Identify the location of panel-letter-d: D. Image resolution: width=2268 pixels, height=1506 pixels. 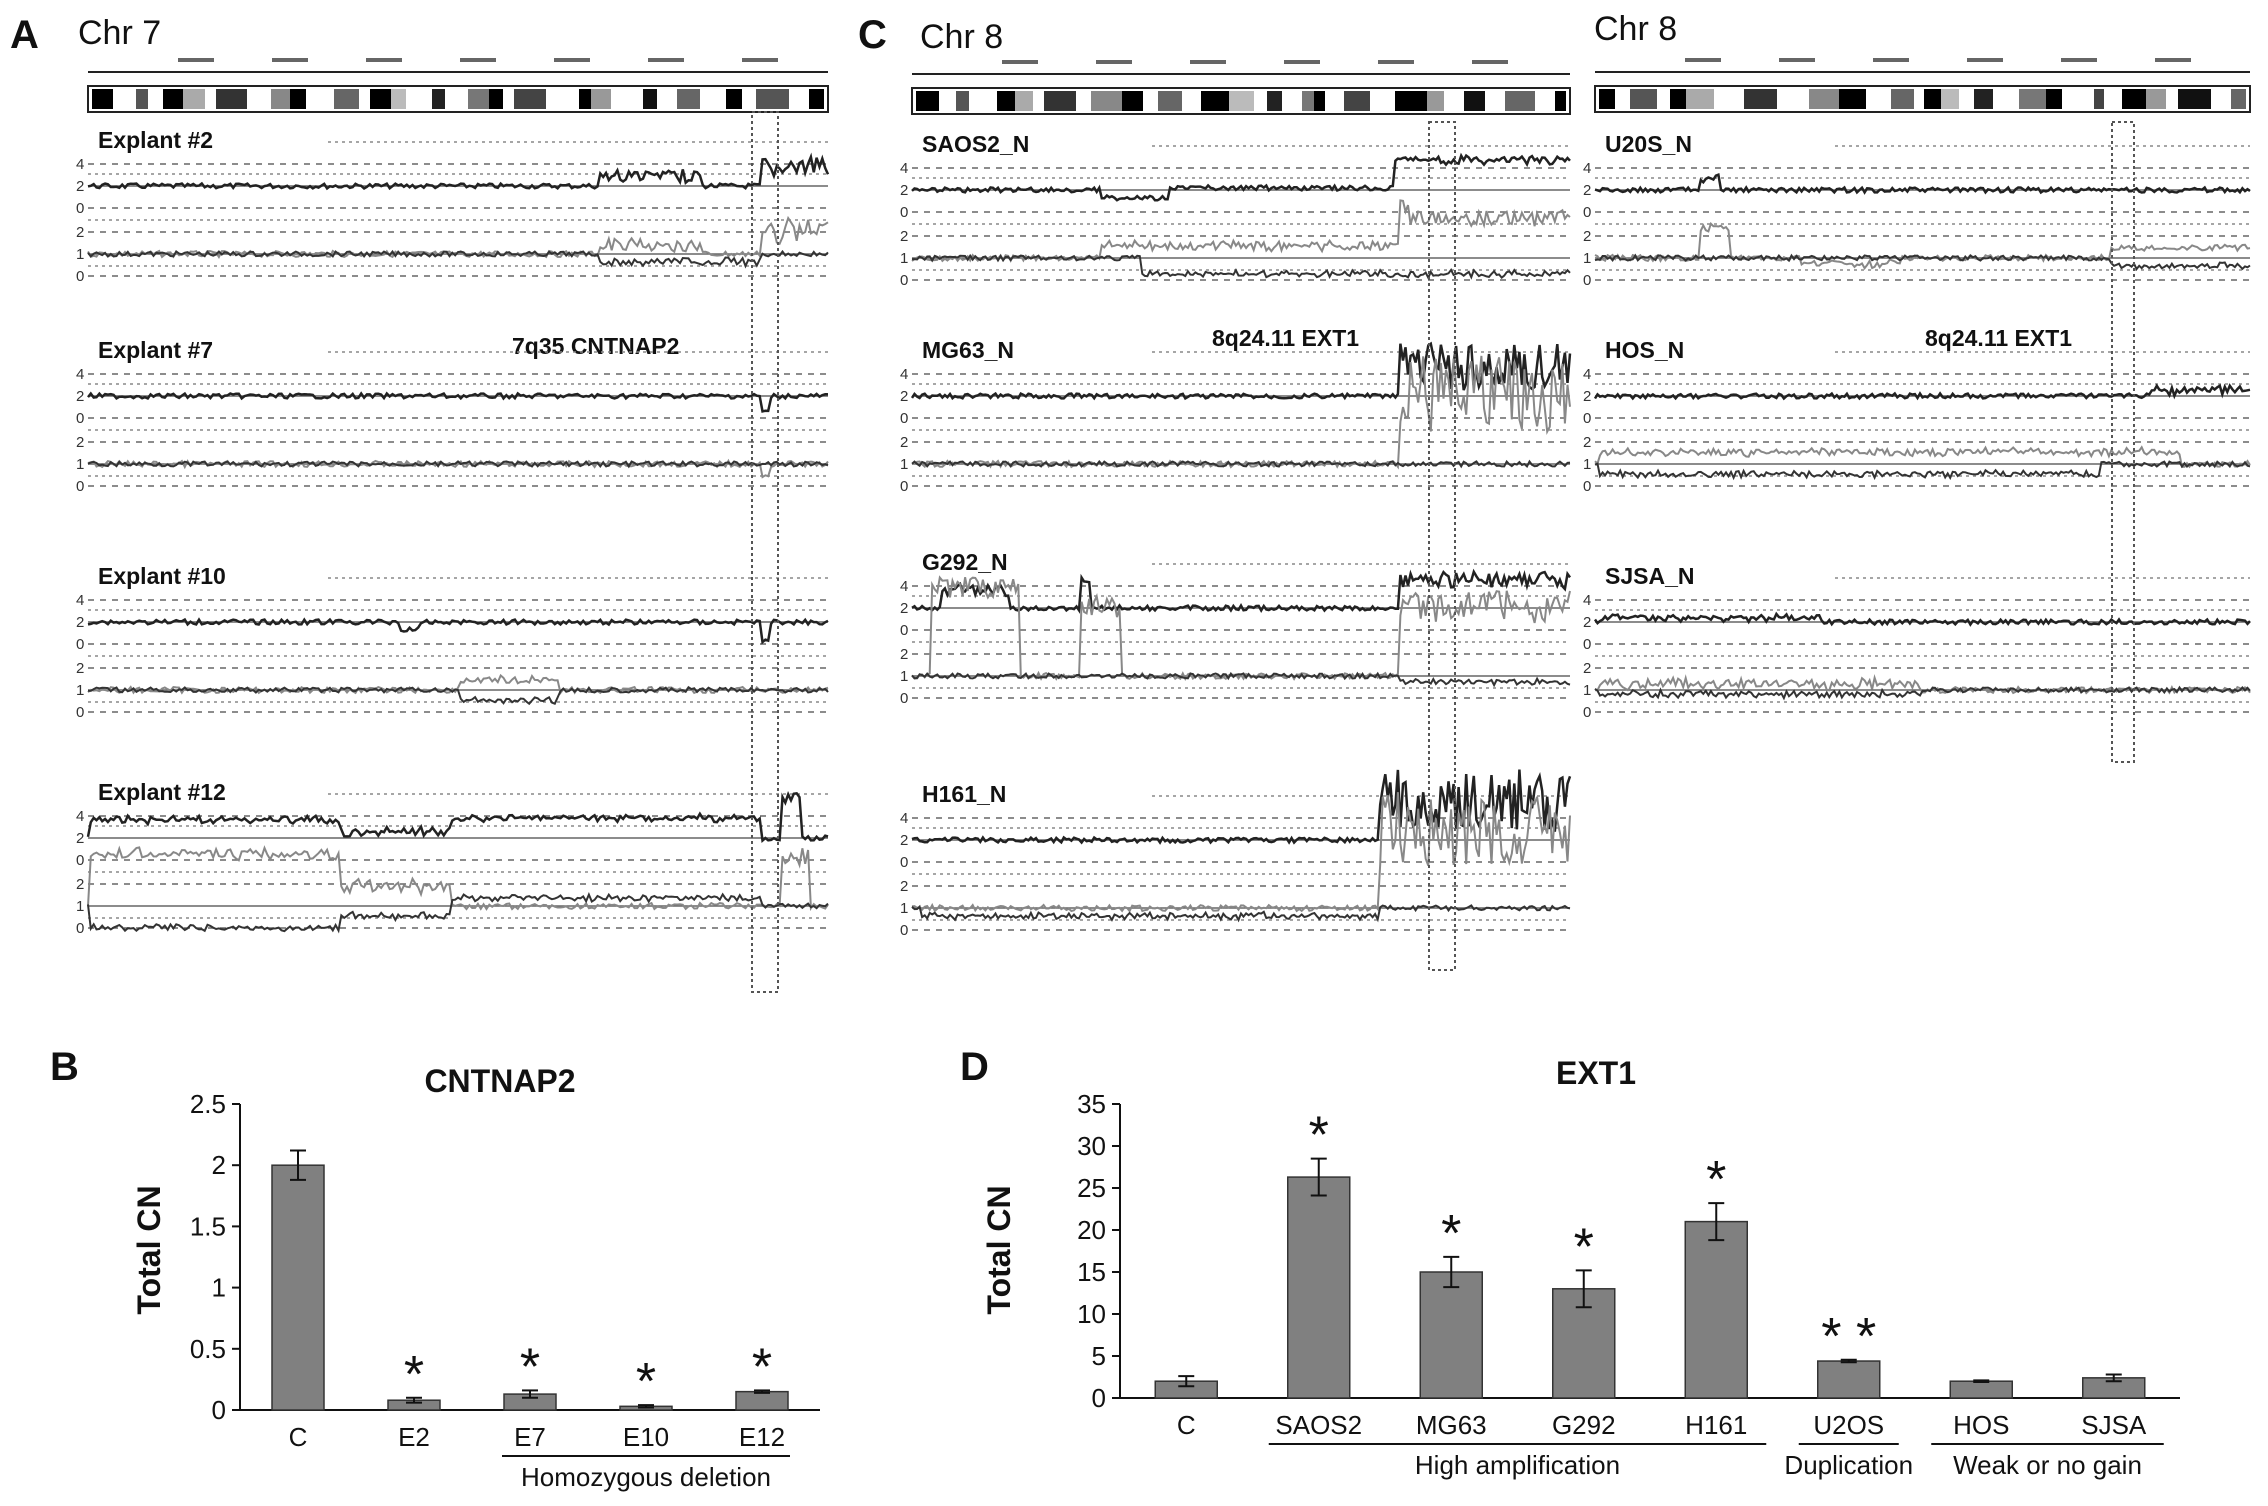
(974, 1067).